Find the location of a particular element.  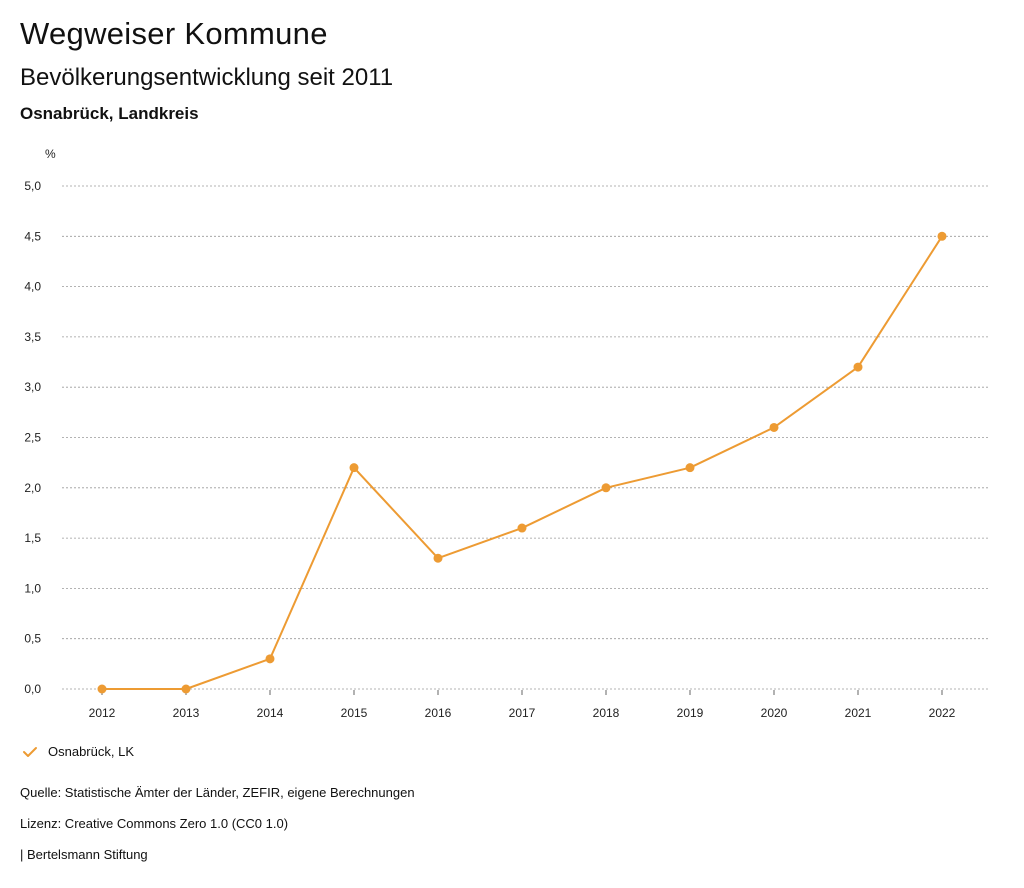

y-axis-ticks: 0,0 0,5 1,0 1,5 2,0 2,5 3,0 3,5 4,0 4,5 5,0 is located at coordinates (32, 437).